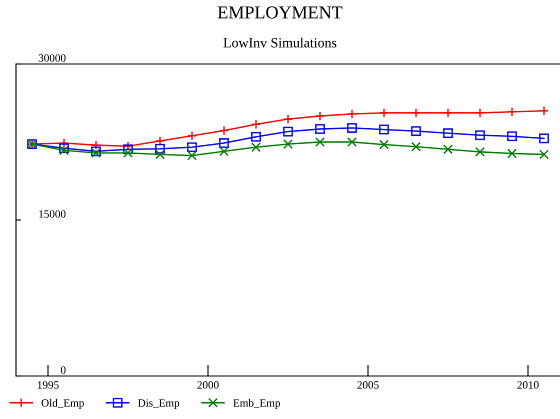 Image resolution: width=560 pixels, height=419 pixels. What do you see at coordinates (279, 43) in the screenshot?
I see `chart-subtitle: LowInv Simulations` at bounding box center [279, 43].